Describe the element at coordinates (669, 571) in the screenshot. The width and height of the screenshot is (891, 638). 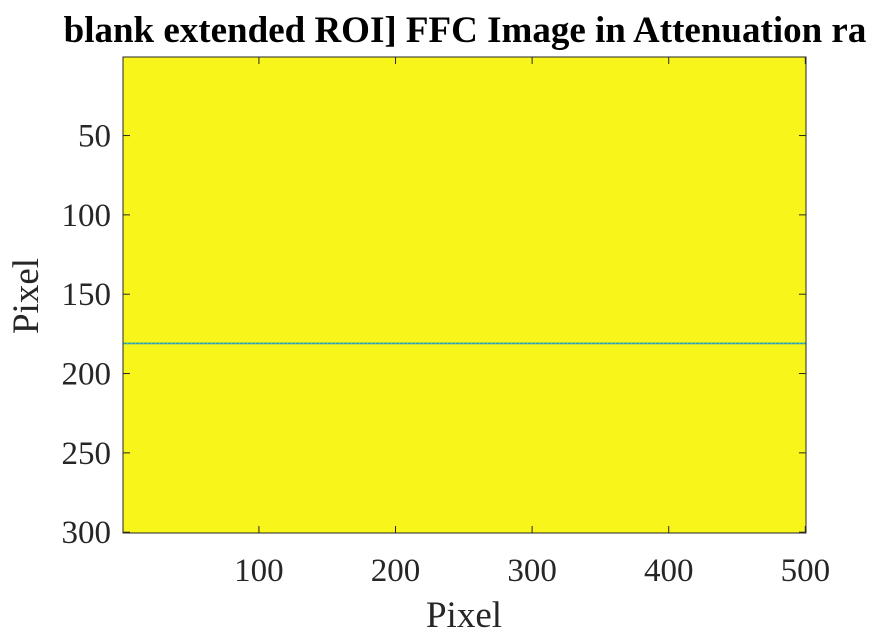
I see `x-tick-label: 400` at that location.